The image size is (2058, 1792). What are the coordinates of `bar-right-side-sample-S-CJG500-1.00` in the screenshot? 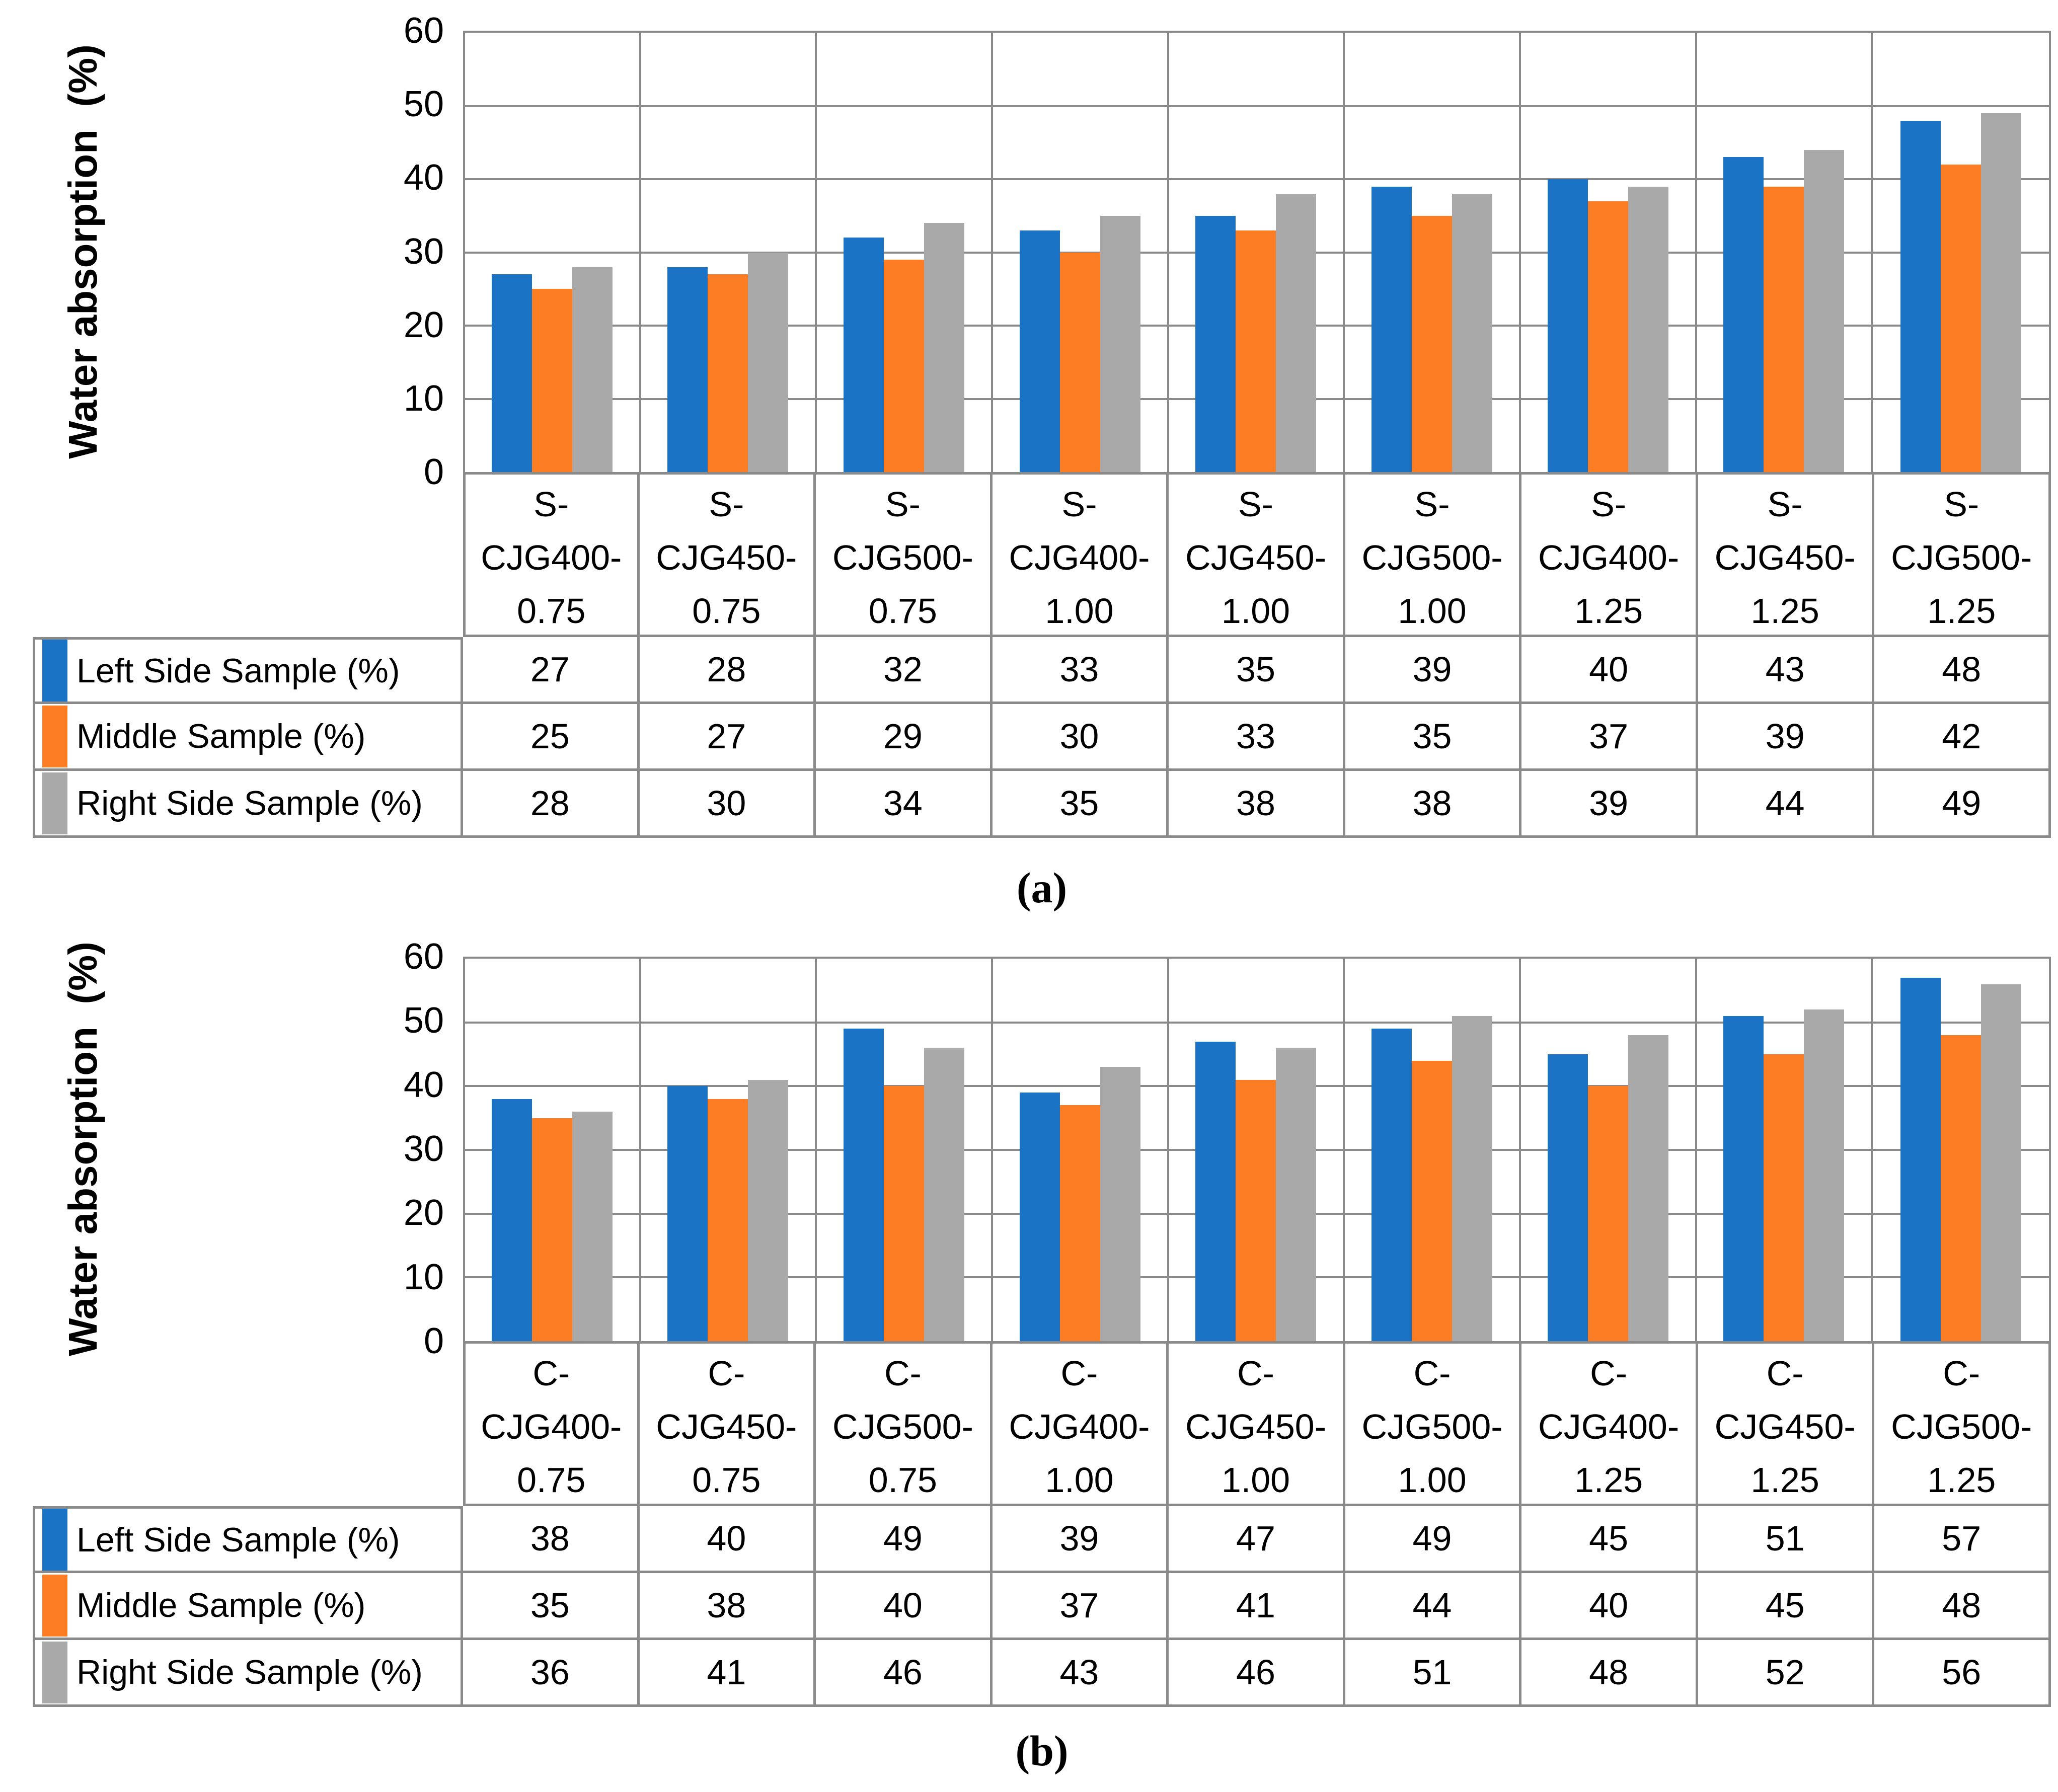 It's located at (1472, 333).